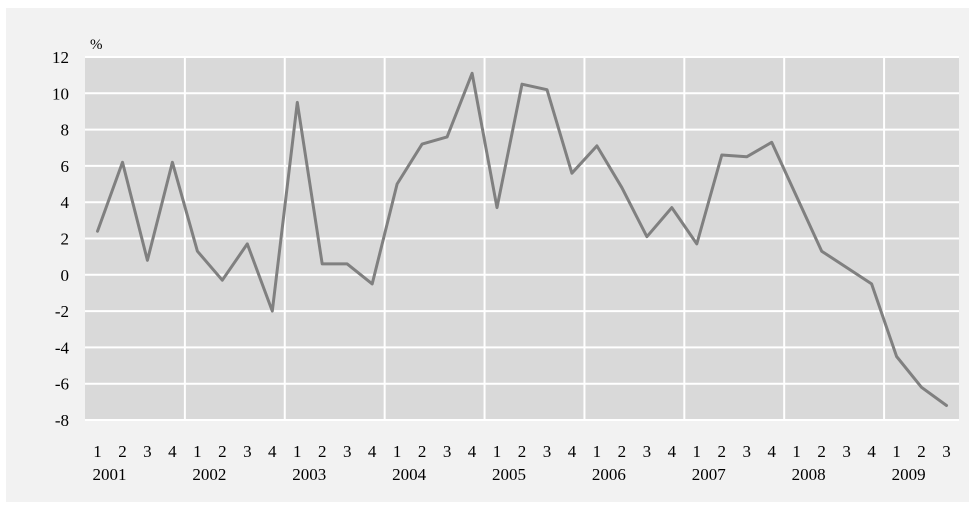 This screenshot has height=508, width=977. What do you see at coordinates (65, 202) in the screenshot?
I see `y-tick-label: 4` at bounding box center [65, 202].